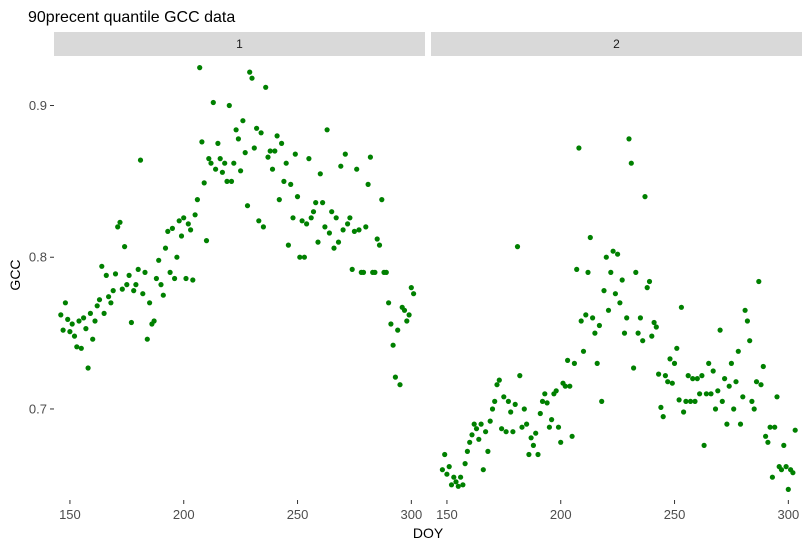 The height and width of the screenshot is (548, 810). Describe the element at coordinates (616, 44) in the screenshot. I see `panel-strip-label-2: 2` at that location.